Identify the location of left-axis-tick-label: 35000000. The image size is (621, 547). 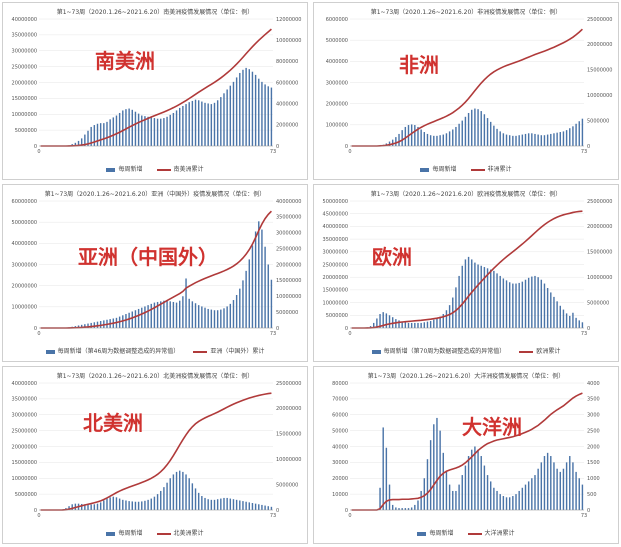
(24, 36).